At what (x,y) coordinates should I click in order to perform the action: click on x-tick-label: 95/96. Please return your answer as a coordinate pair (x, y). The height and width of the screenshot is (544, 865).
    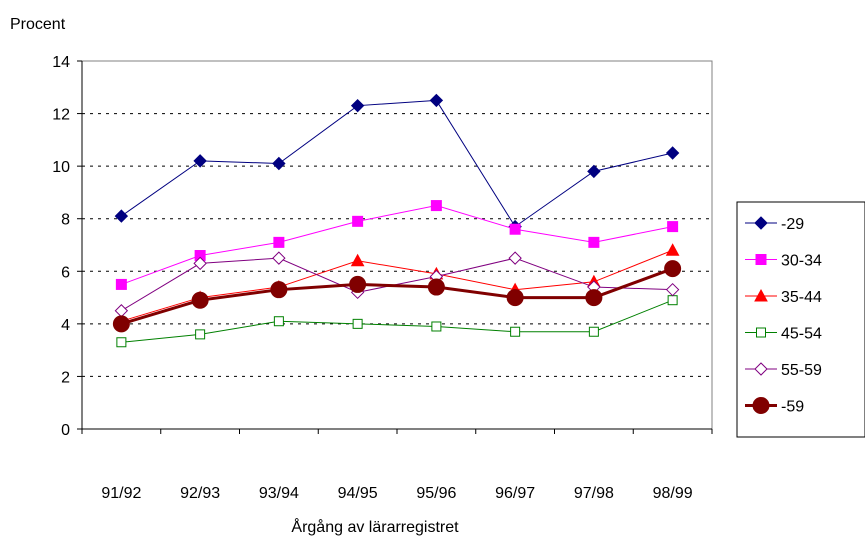
    Looking at the image, I should click on (436, 493).